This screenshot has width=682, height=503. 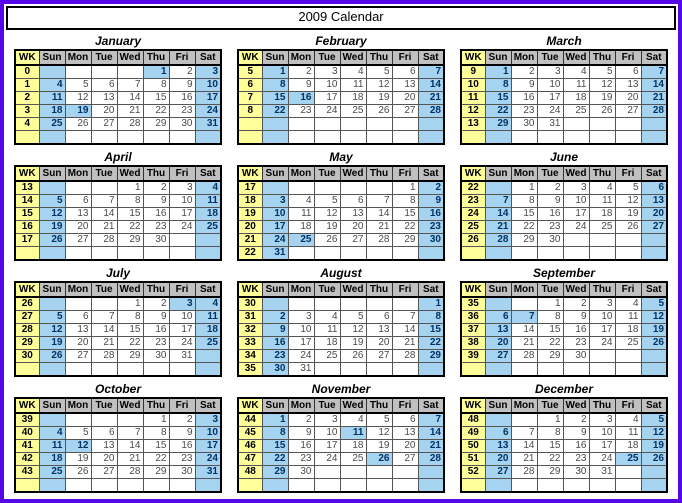 I want to click on date-cell: 30, so click(x=156, y=240).